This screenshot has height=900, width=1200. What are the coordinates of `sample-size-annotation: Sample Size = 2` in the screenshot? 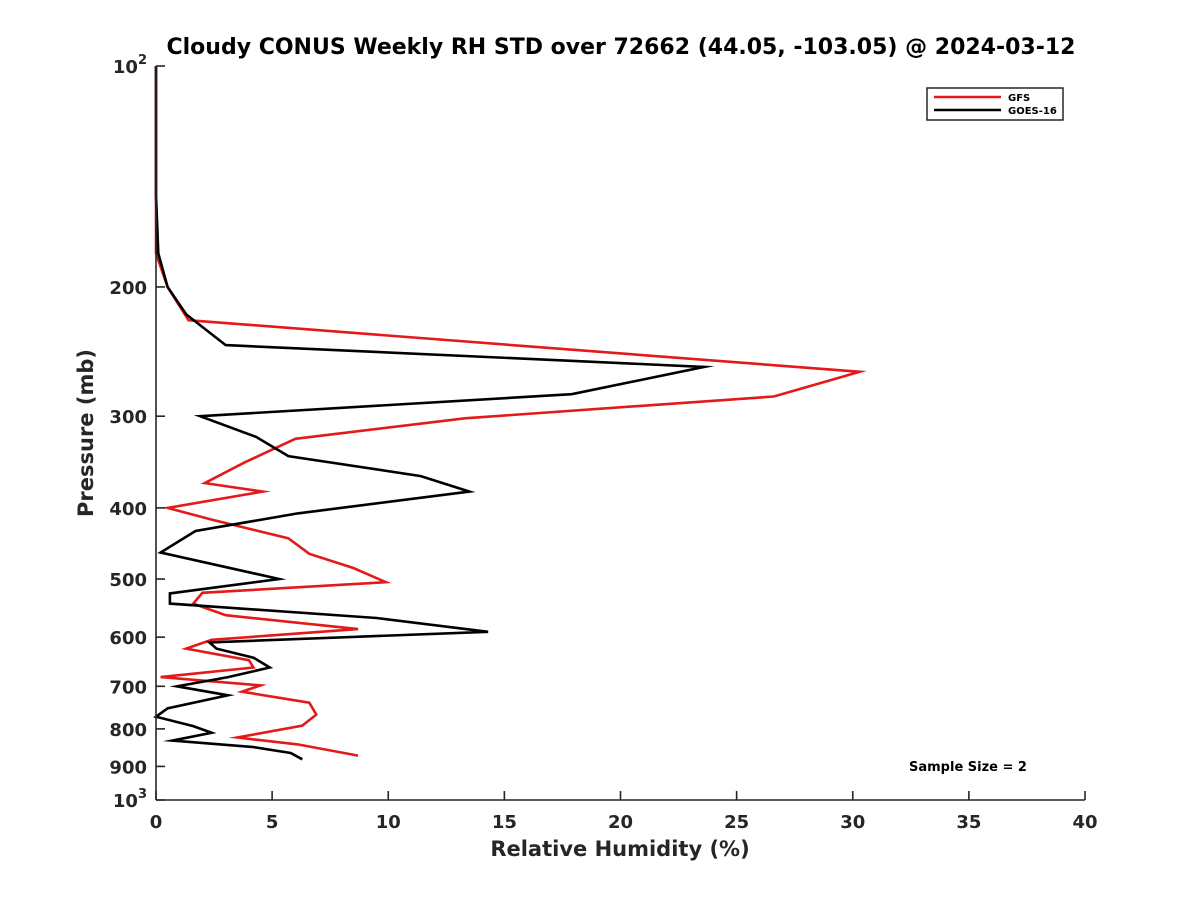 It's located at (968, 767).